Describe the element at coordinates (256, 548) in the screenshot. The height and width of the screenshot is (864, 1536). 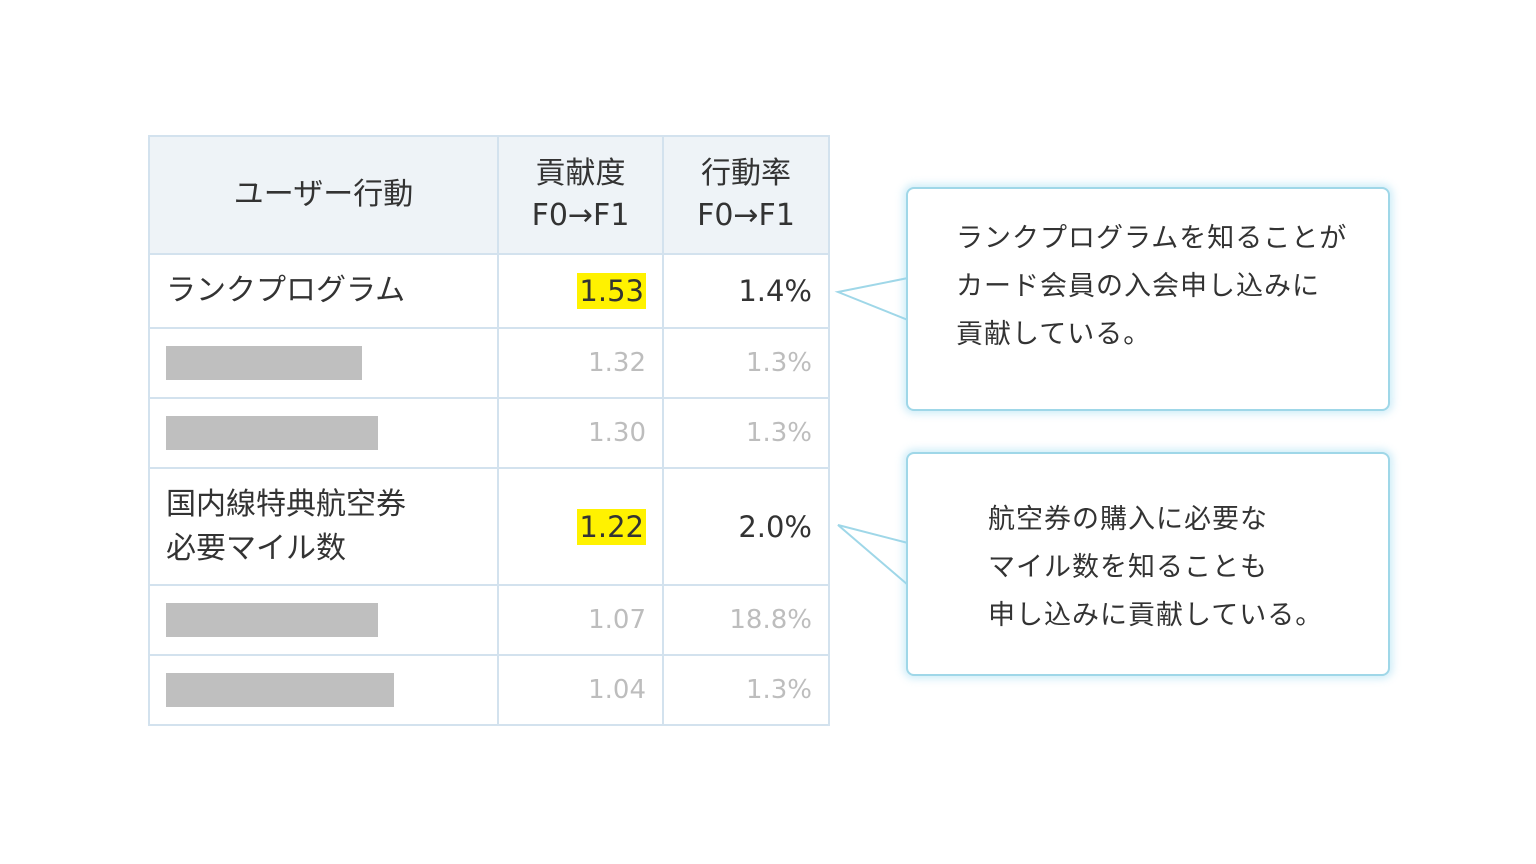
I see `row-action-line2: 必要マイル数` at that location.